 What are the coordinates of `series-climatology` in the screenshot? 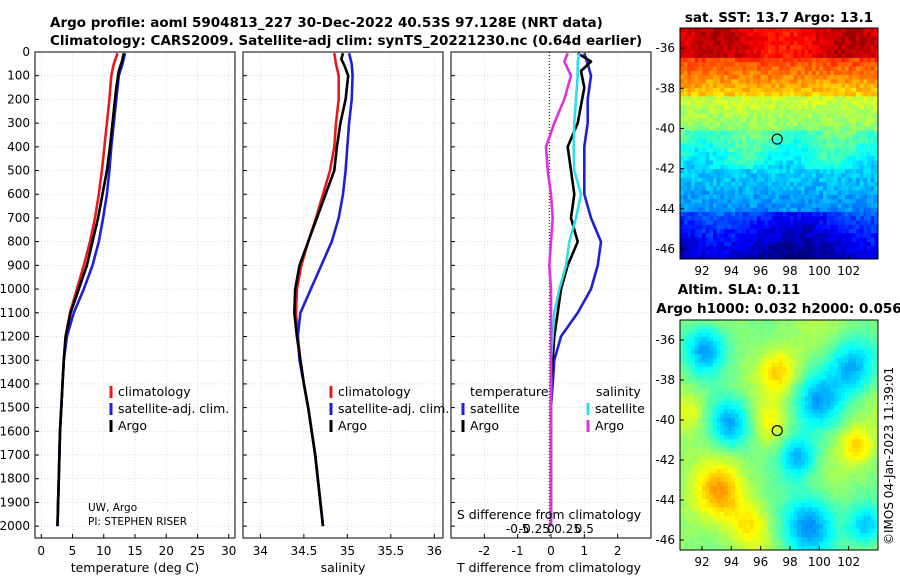 It's located at (87, 289).